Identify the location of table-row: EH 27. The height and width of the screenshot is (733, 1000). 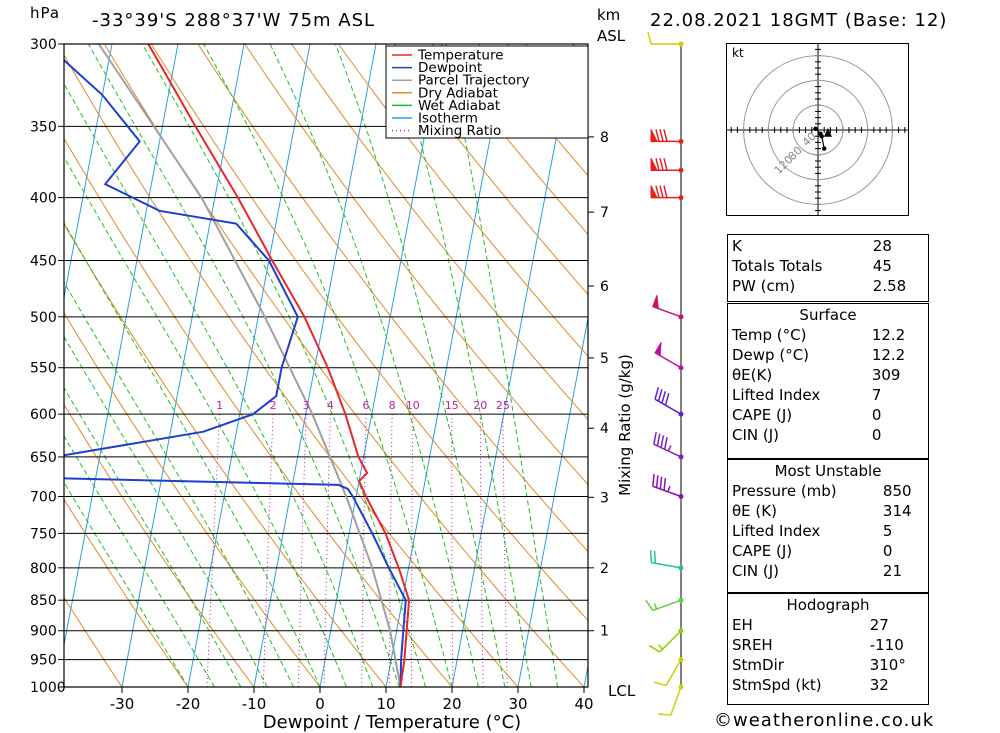
(828, 625).